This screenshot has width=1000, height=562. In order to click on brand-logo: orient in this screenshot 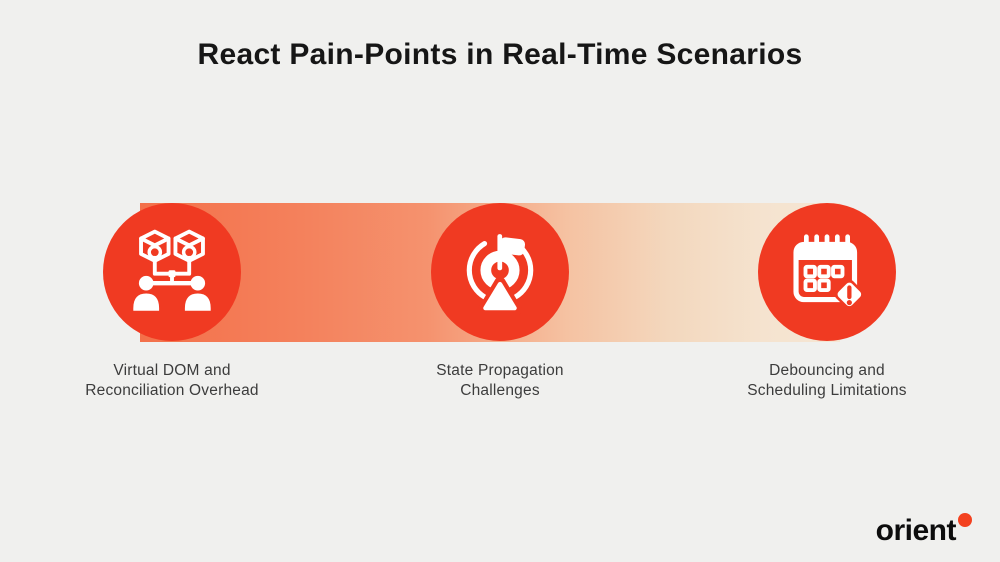, I will do `click(923, 530)`.